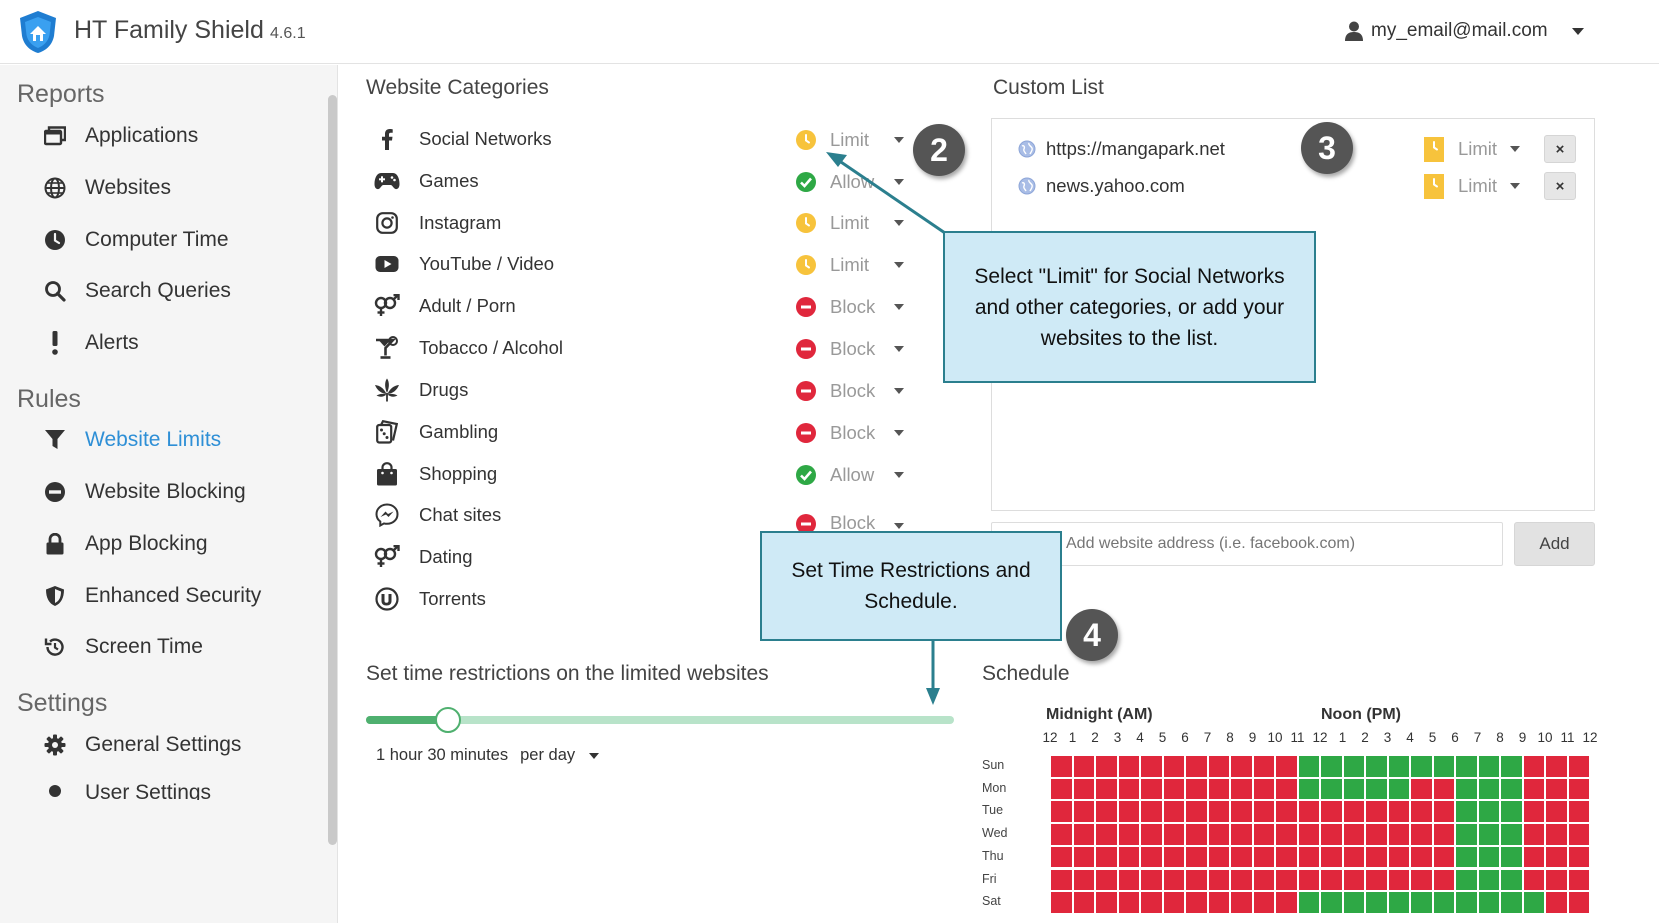 Image resolution: width=1659 pixels, height=923 pixels. Describe the element at coordinates (150, 596) in the screenshot. I see `sidebar-item-enhanced-security: Enhanced Security` at that location.